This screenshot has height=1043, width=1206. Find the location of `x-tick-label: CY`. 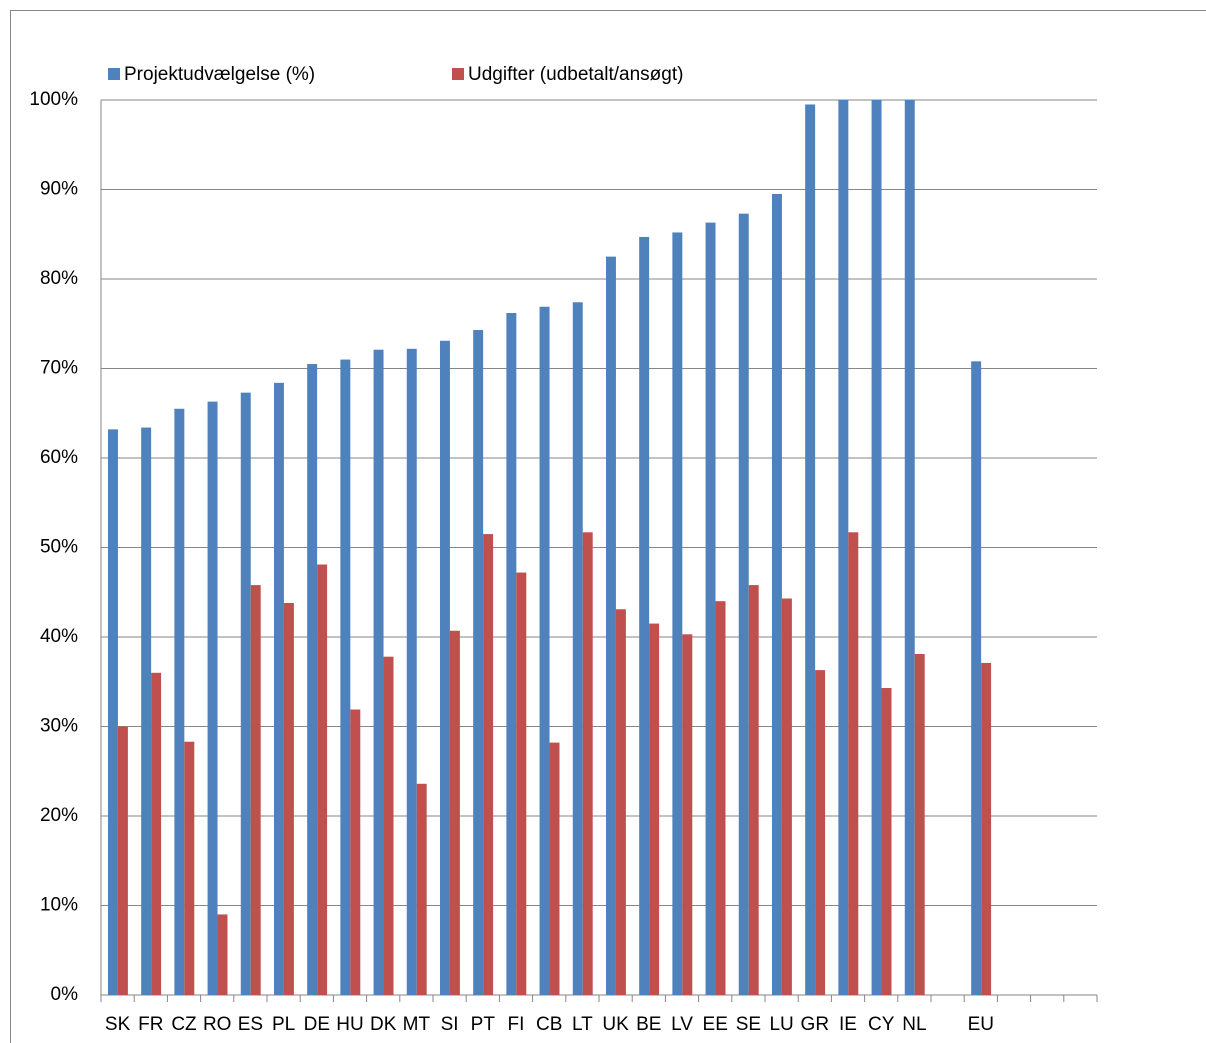

x-tick-label: CY is located at coordinates (881, 1024).